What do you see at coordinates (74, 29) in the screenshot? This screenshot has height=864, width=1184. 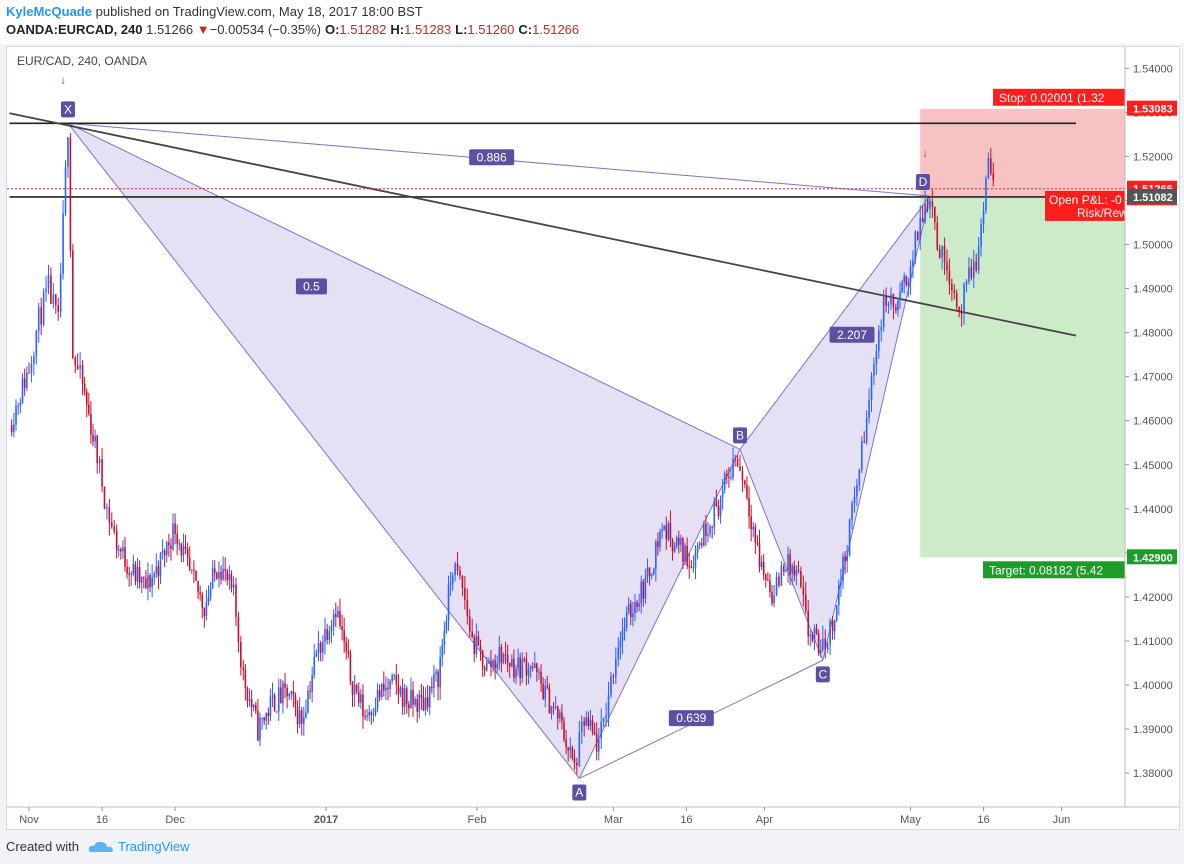 I see `symbol-label: OANDA:EURCAD, 240` at bounding box center [74, 29].